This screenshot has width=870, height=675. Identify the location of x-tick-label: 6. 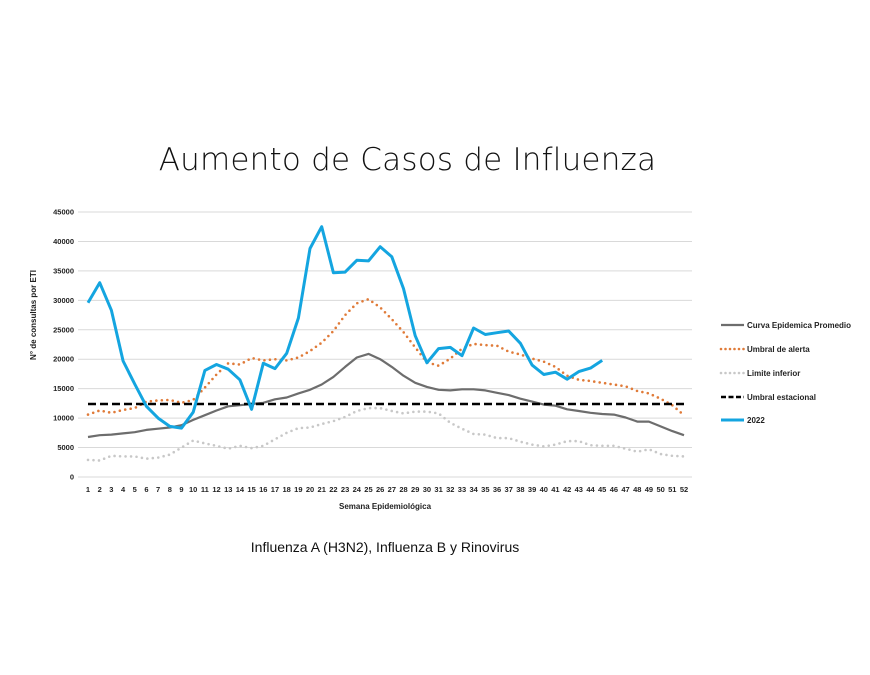
(146, 489).